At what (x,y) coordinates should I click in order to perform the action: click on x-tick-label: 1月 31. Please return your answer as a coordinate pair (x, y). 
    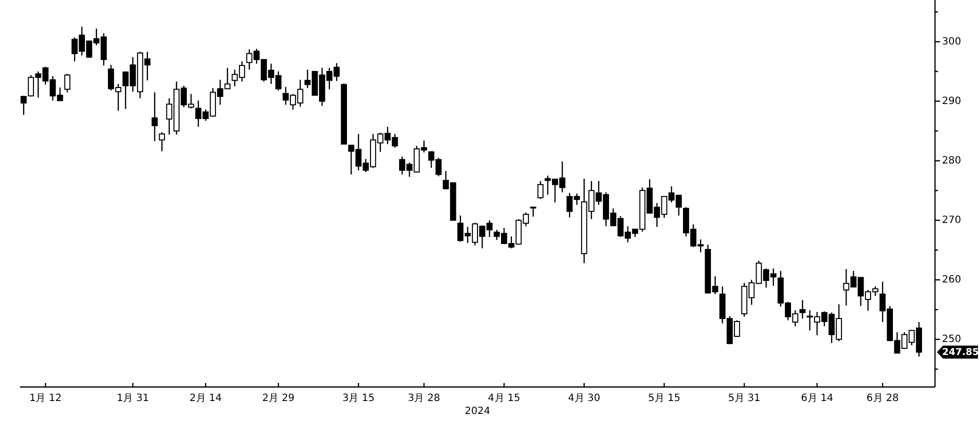
    Looking at the image, I should click on (132, 398).